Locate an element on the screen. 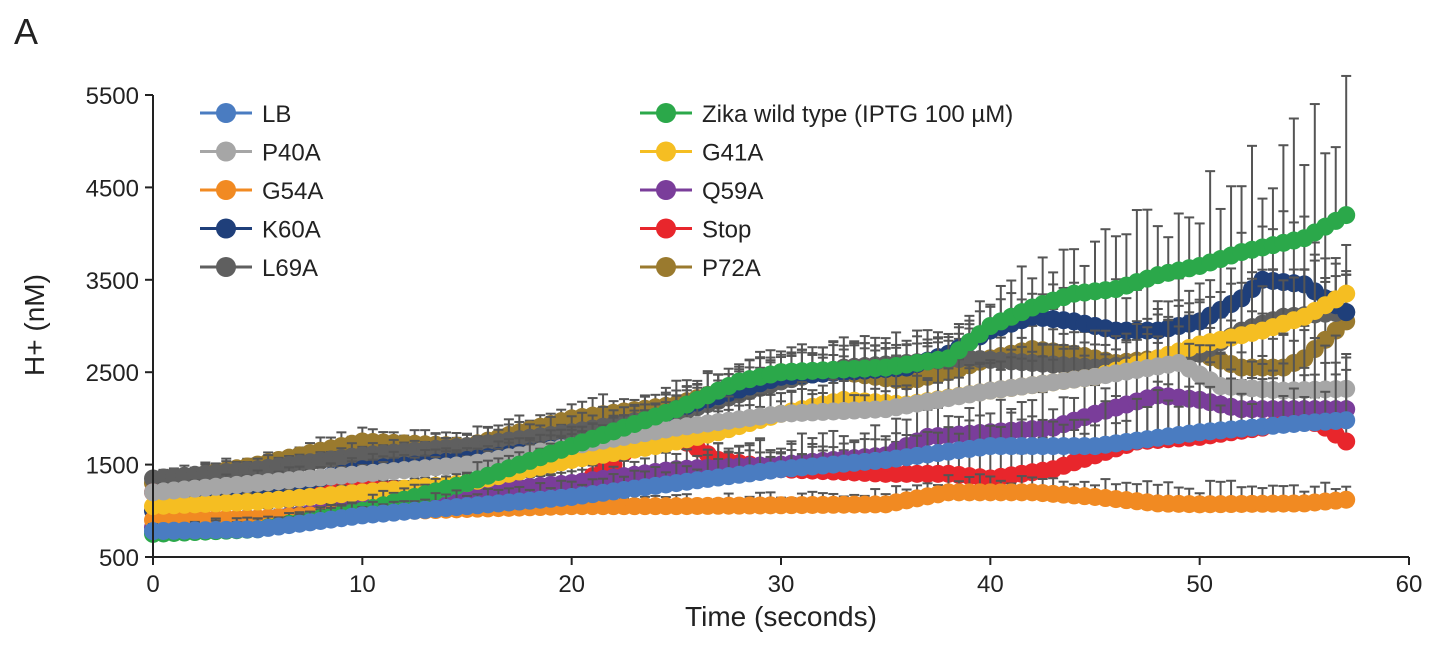  legend-label: G54A is located at coordinates (292, 191).